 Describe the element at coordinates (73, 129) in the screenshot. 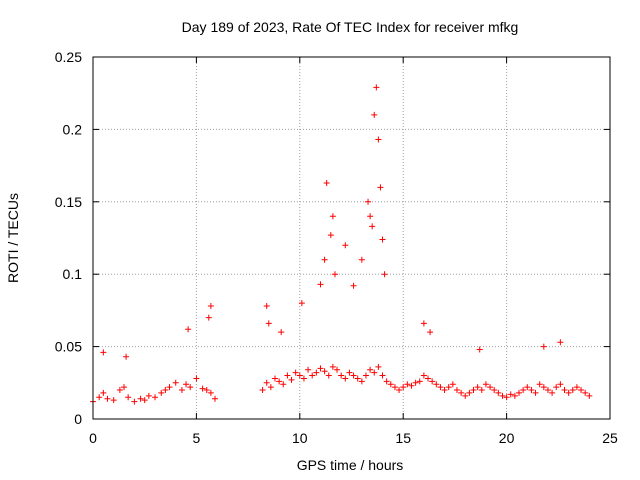

I see `y-tick-label: 0.2` at that location.